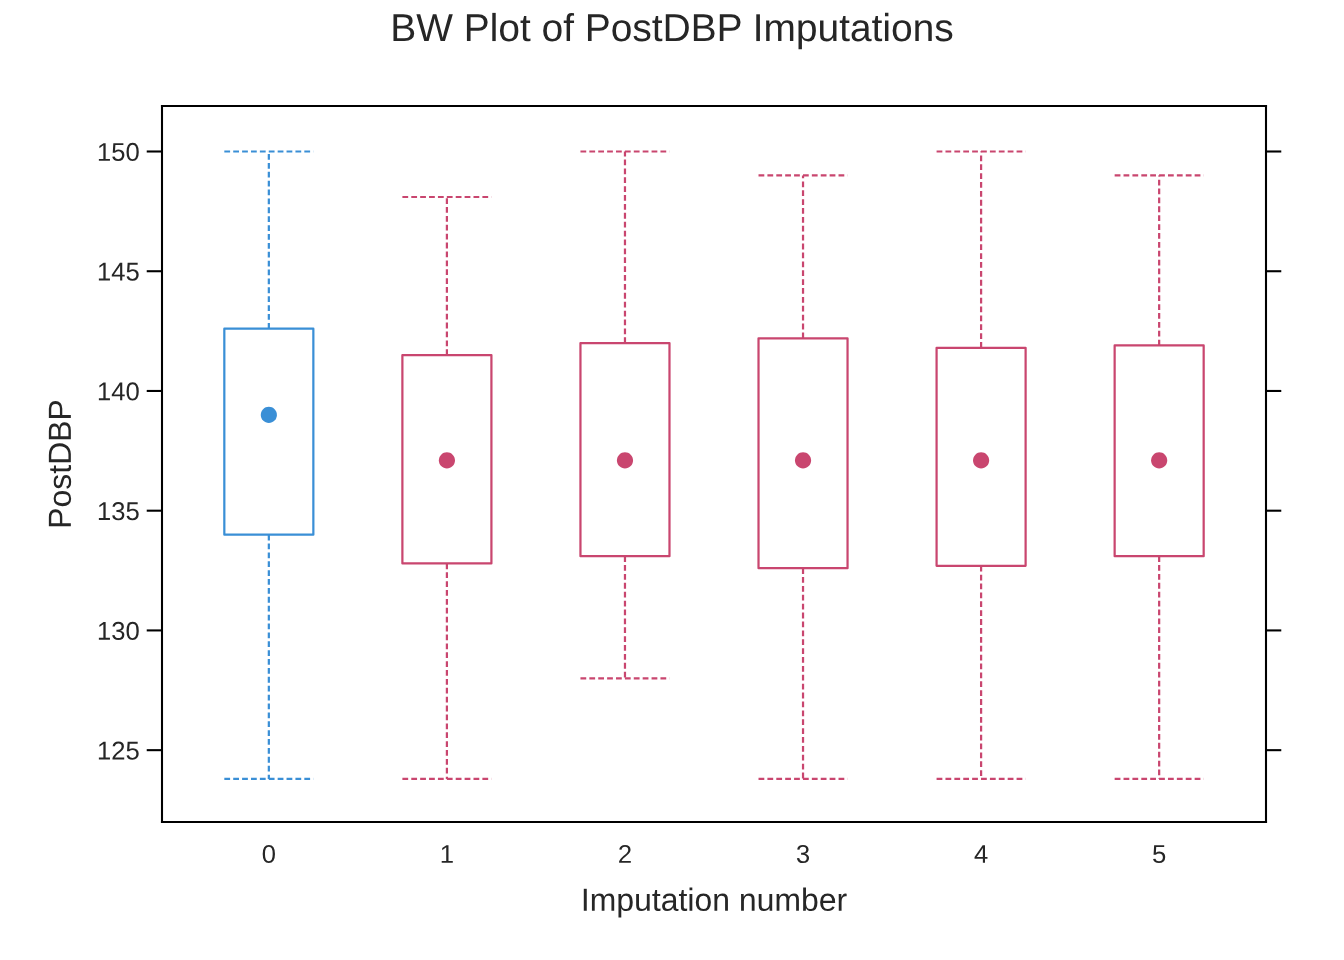  Describe the element at coordinates (625, 853) in the screenshot. I see `x-tick-label: 2` at that location.